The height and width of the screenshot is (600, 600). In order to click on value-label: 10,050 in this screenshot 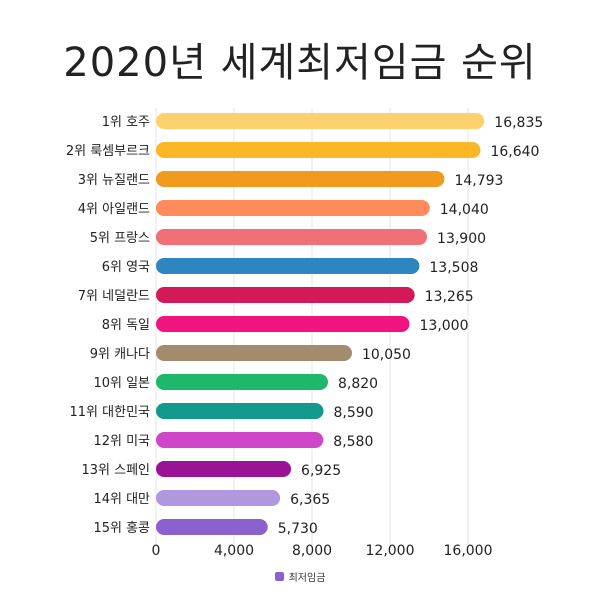, I will do `click(386, 355)`.